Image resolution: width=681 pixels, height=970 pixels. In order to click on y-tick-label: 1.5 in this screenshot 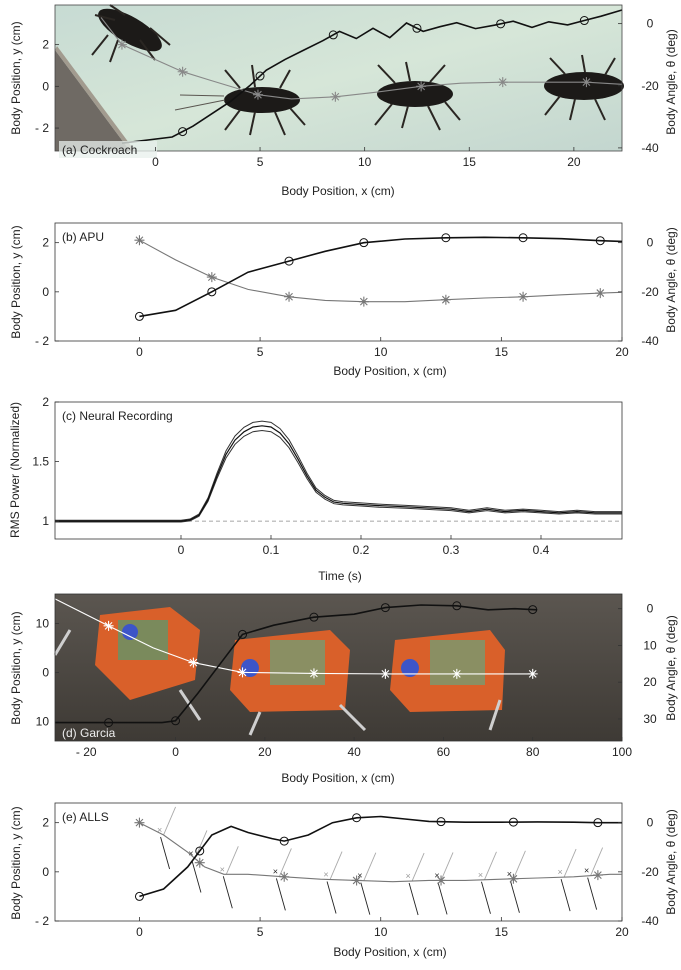, I will do `click(40, 462)`.